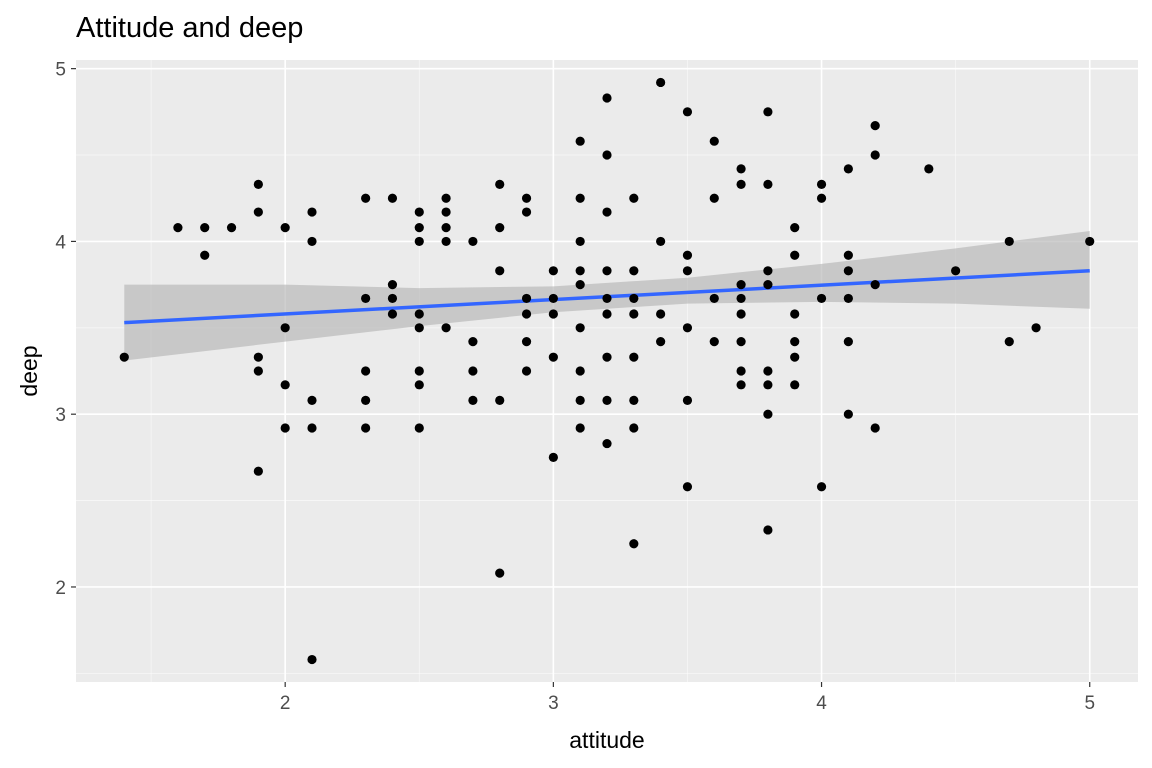 Image resolution: width=1152 pixels, height=768 pixels. What do you see at coordinates (60, 70) in the screenshot?
I see `y-tick-label: 5` at bounding box center [60, 70].